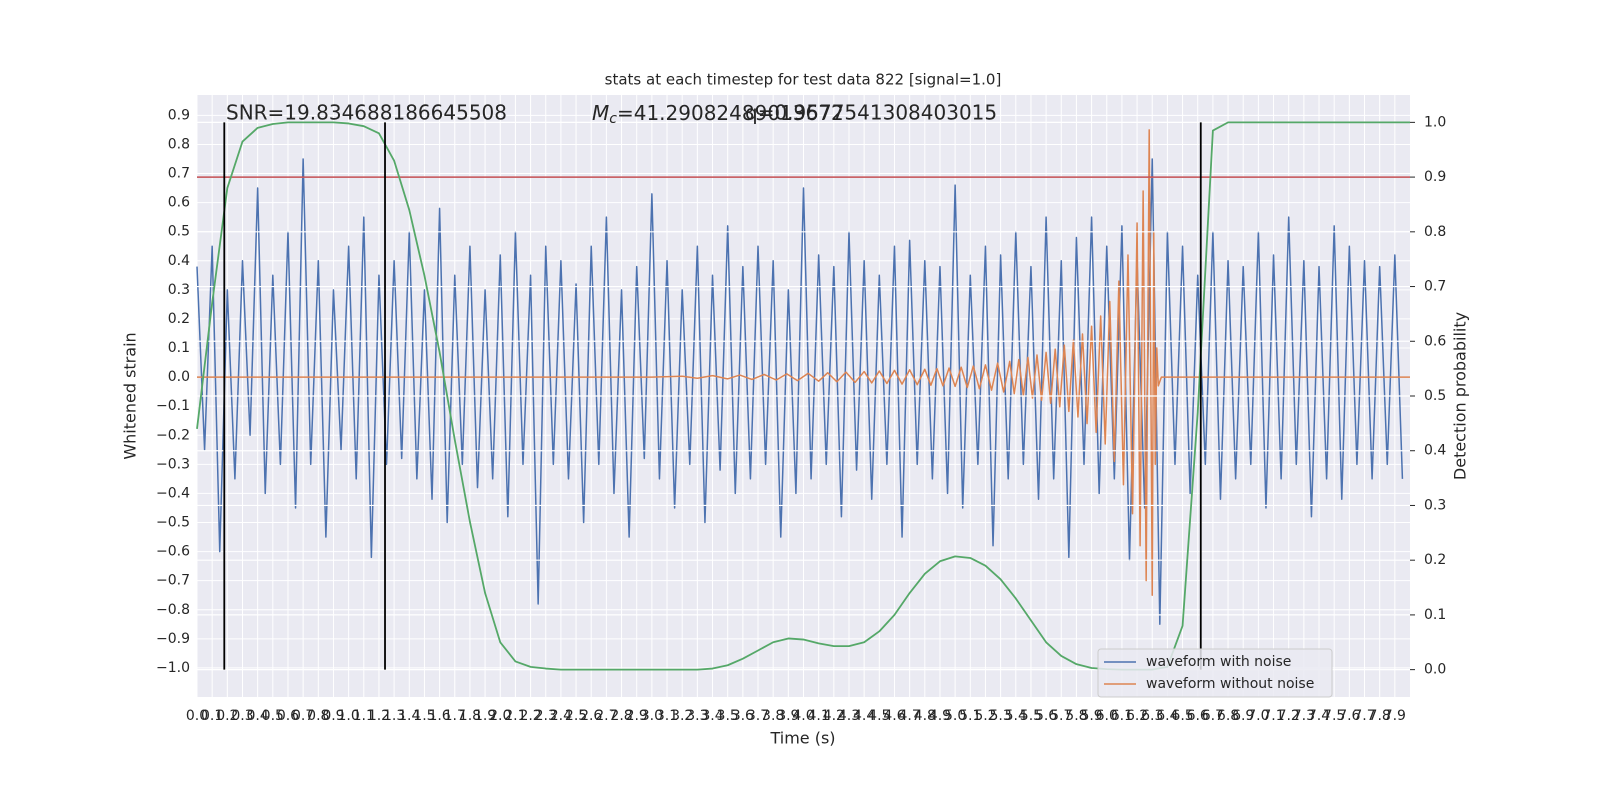 The image size is (1600, 800). I want to click on x-tick-label: 0.2, so click(227, 716).